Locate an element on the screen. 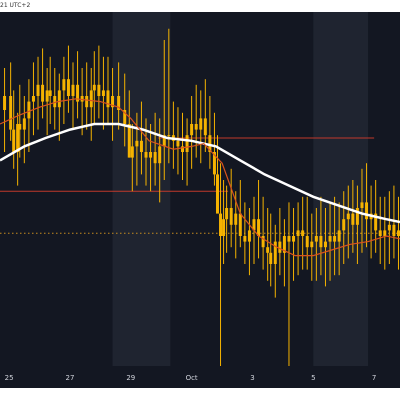  x-tick-label-3: Oct is located at coordinates (192, 378).